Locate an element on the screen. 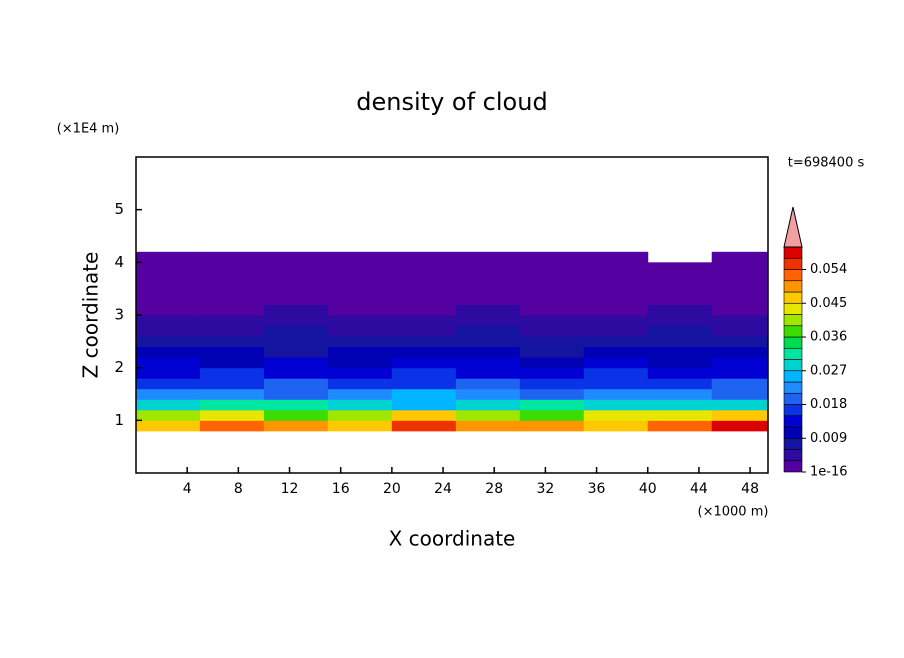 Image resolution: width=904 pixels, height=658 pixels. x-tick-label: 48 is located at coordinates (750, 489).